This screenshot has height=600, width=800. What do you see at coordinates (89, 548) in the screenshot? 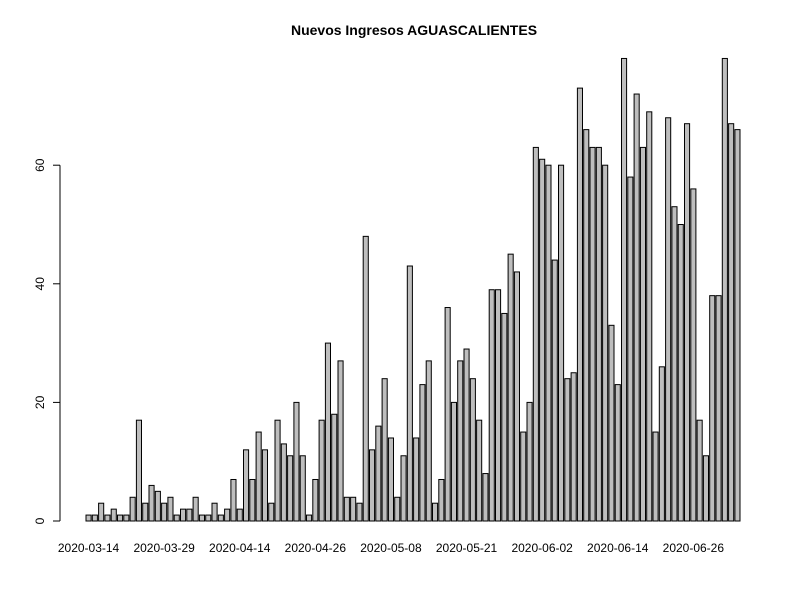
I see `x-tick-label: 2020-03-14` at bounding box center [89, 548].